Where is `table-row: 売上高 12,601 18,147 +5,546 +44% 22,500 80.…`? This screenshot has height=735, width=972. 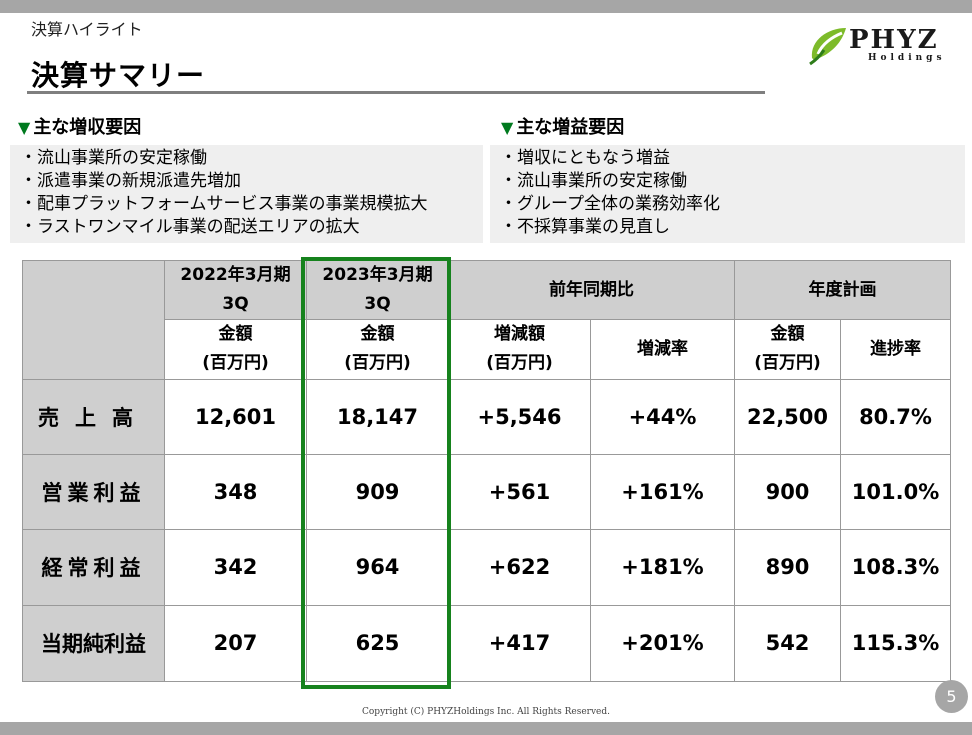
table-row: 売上高 12,601 18,147 +5,546 +44% 22,500 80.… is located at coordinates (486, 416).